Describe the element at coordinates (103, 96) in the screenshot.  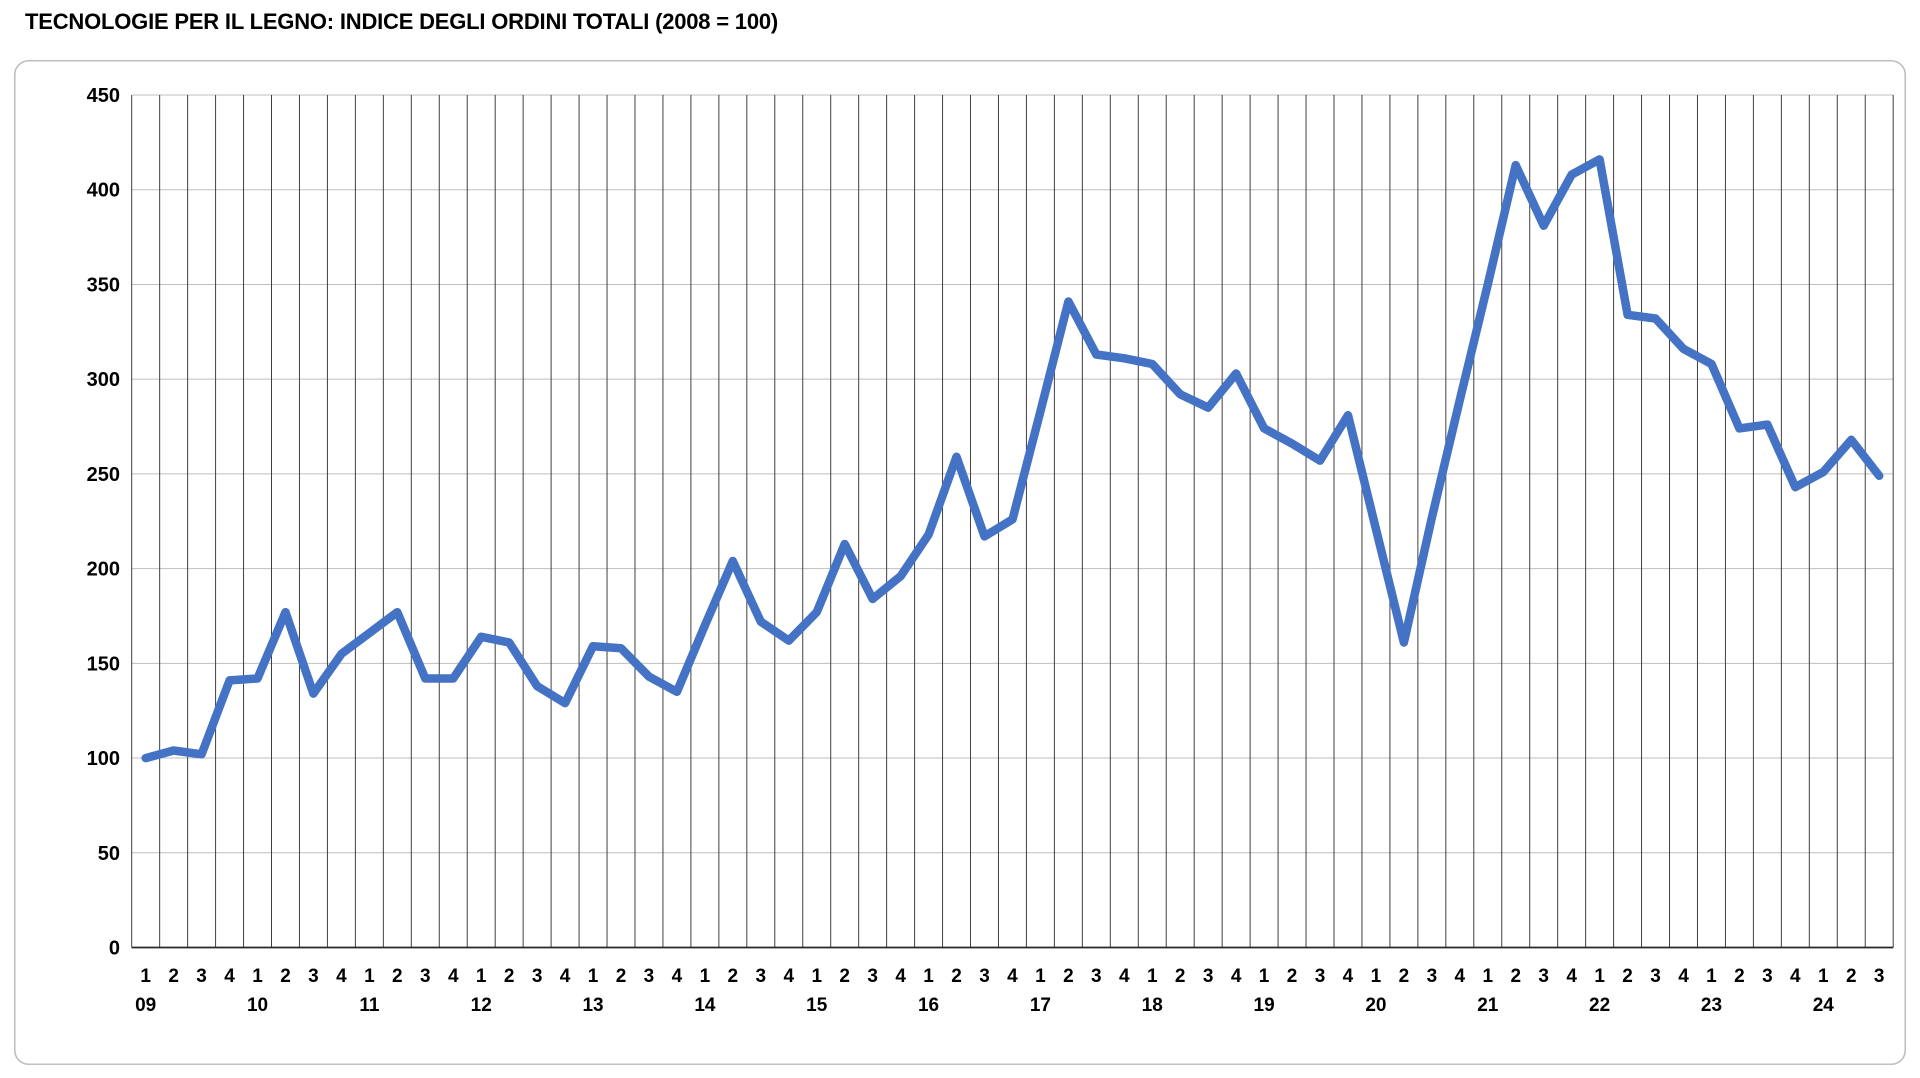
I see `y-tick-label: 450` at that location.